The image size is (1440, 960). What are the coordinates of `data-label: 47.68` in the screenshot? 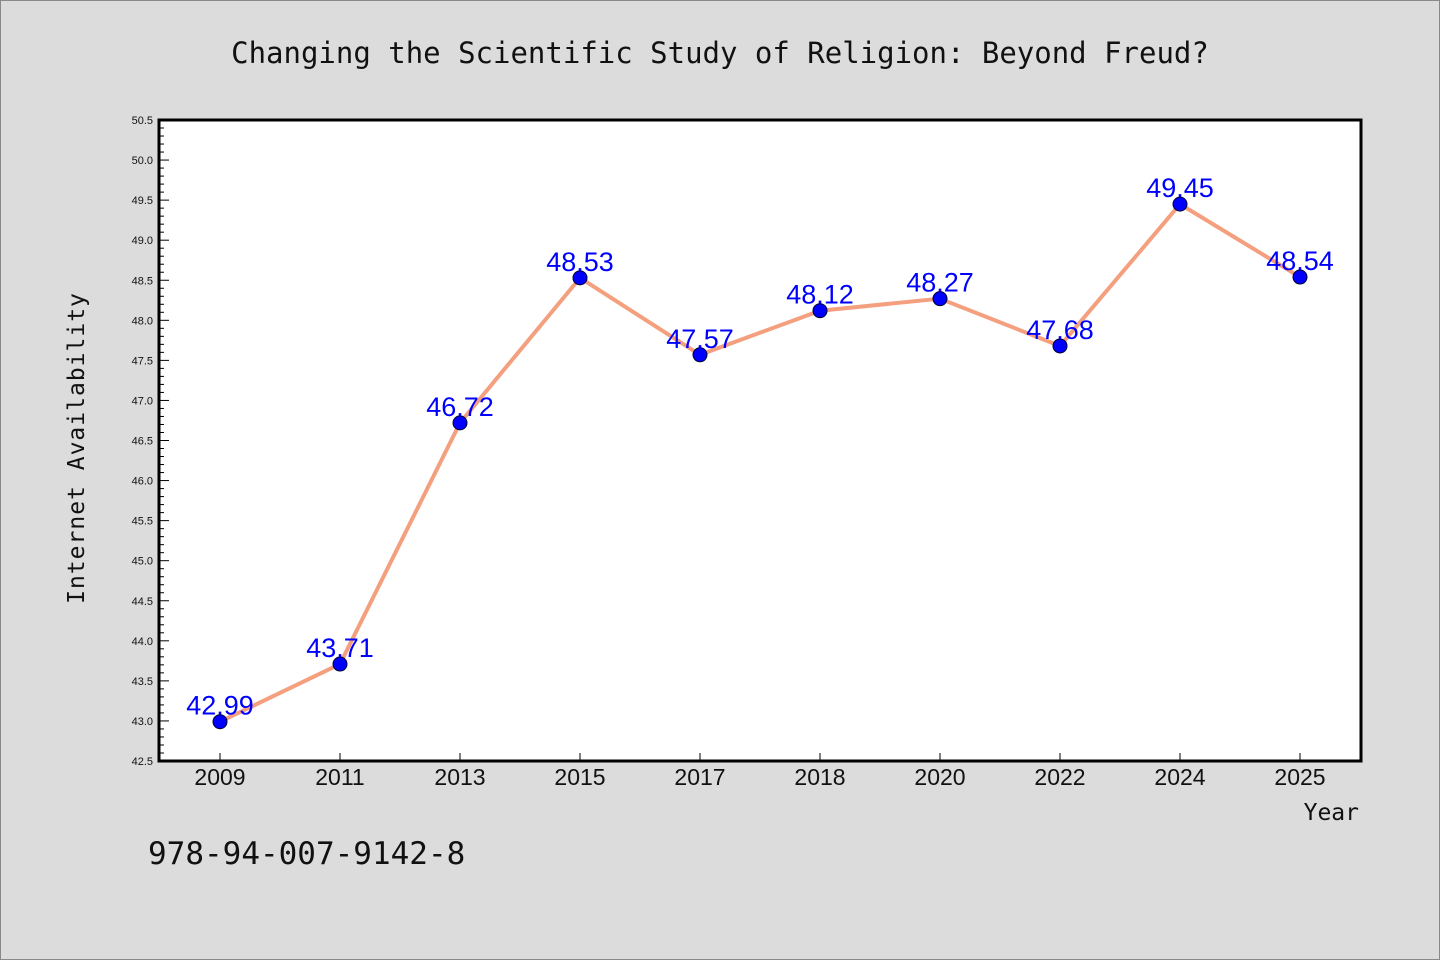 It's located at (1060, 330).